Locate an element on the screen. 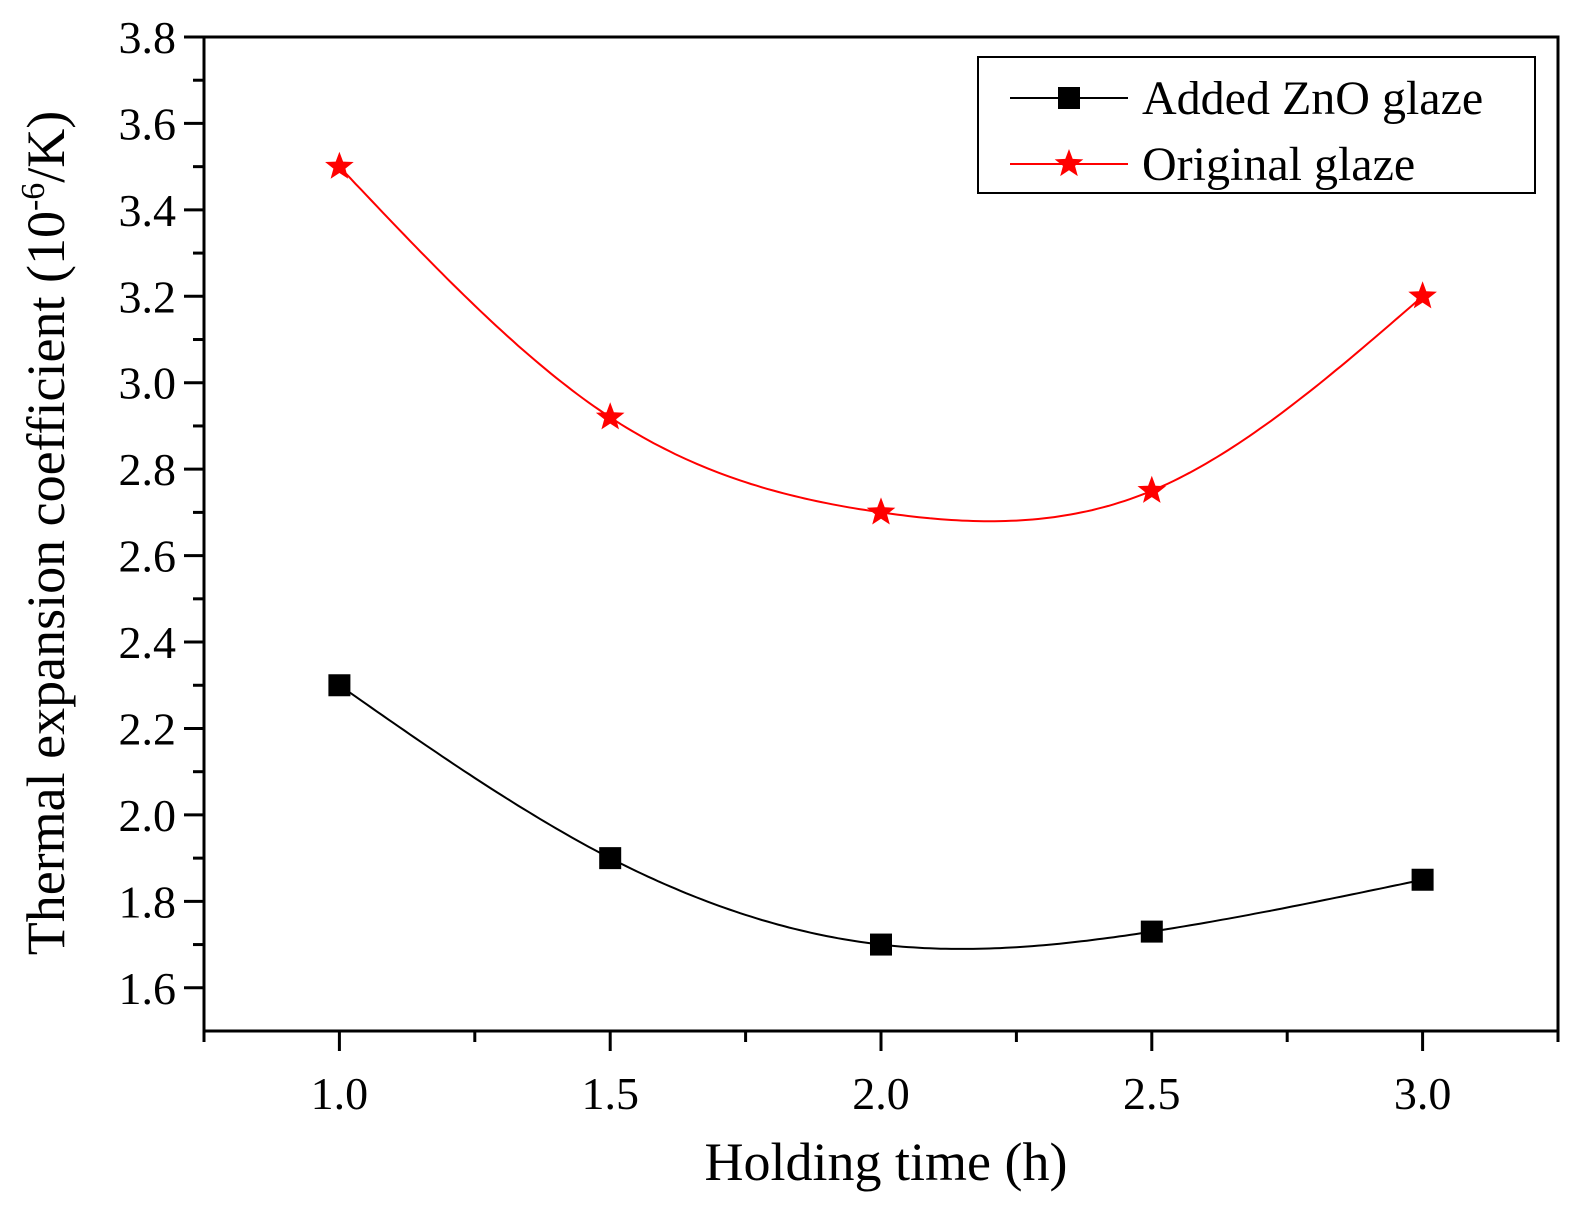 The width and height of the screenshot is (1575, 1214). x-tick-label: 1.0 is located at coordinates (340, 1093).